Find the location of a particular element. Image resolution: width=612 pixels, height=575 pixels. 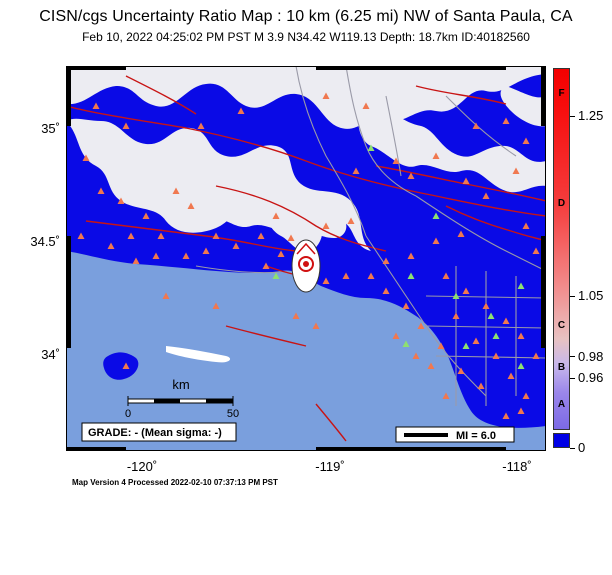

island-santa-rosa is located at coordinates (121, 366).